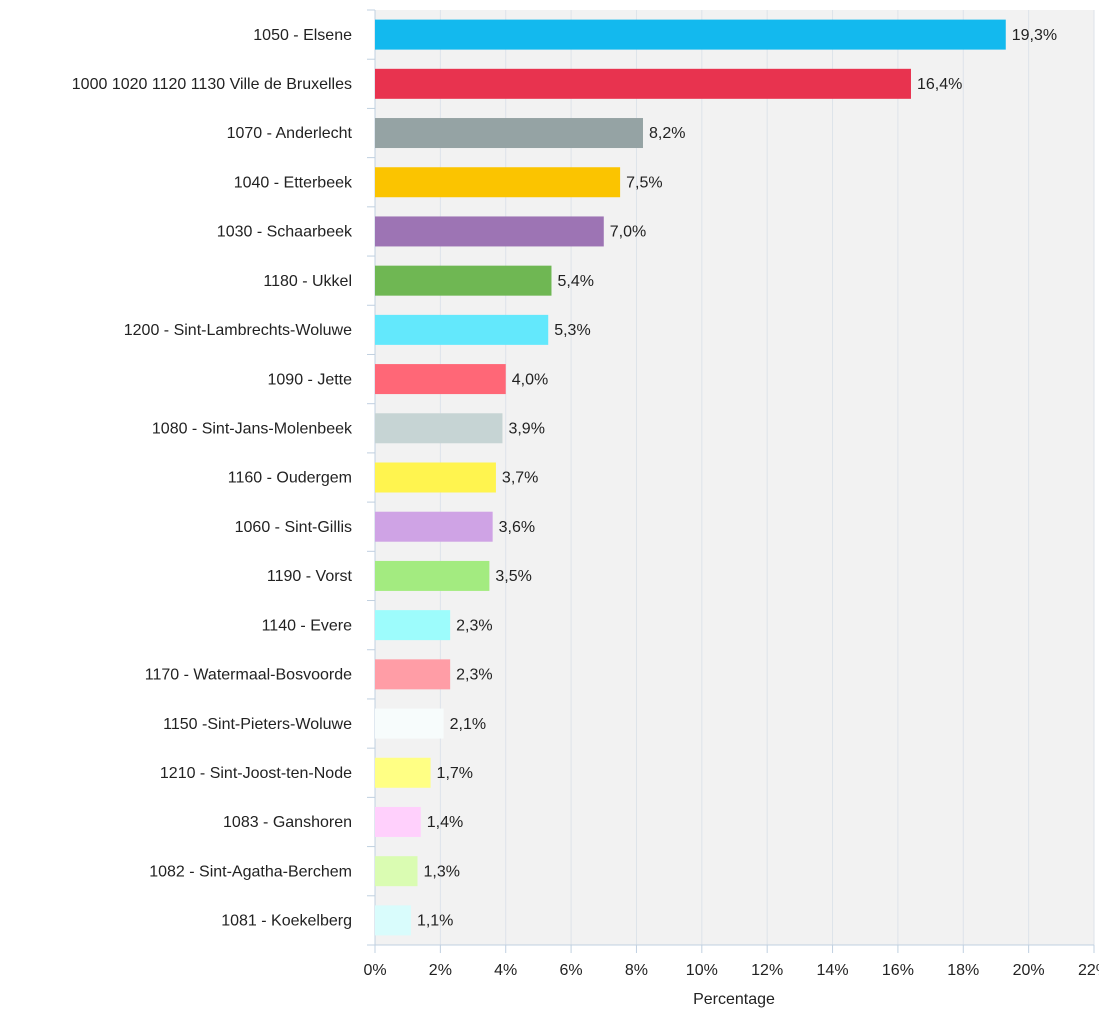  I want to click on data-label: 1,7%, so click(455, 773).